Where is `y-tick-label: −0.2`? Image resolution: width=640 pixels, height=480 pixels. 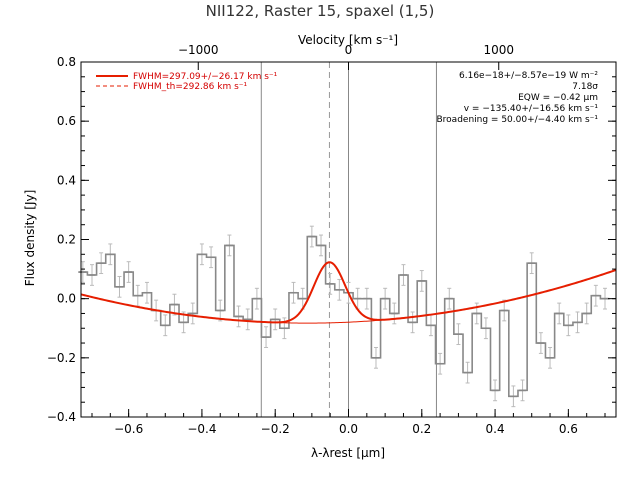 y-tick-label: −0.2 is located at coordinates (61, 358).